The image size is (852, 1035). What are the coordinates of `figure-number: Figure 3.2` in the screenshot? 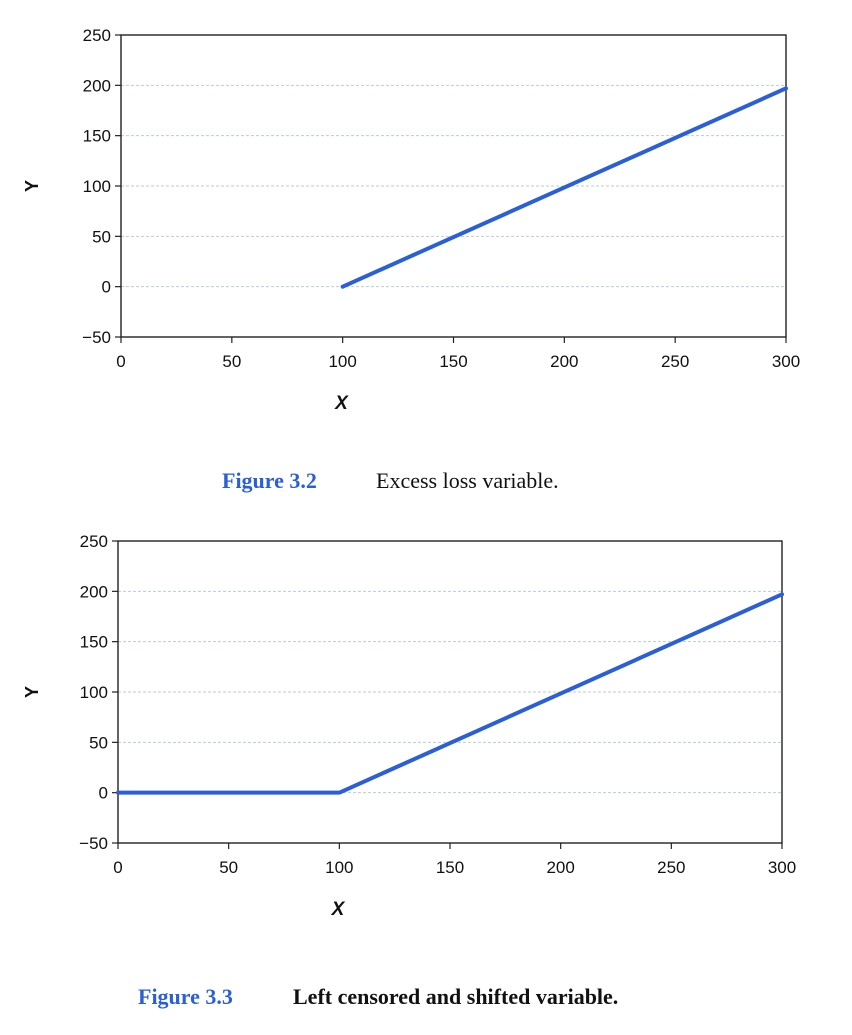 It's located at (269, 480).